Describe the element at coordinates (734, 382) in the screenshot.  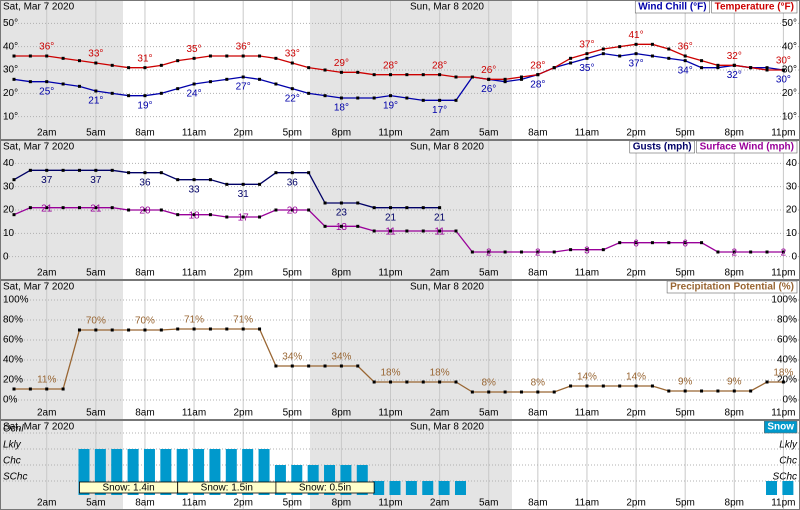
I see `data-label: 9%` at that location.